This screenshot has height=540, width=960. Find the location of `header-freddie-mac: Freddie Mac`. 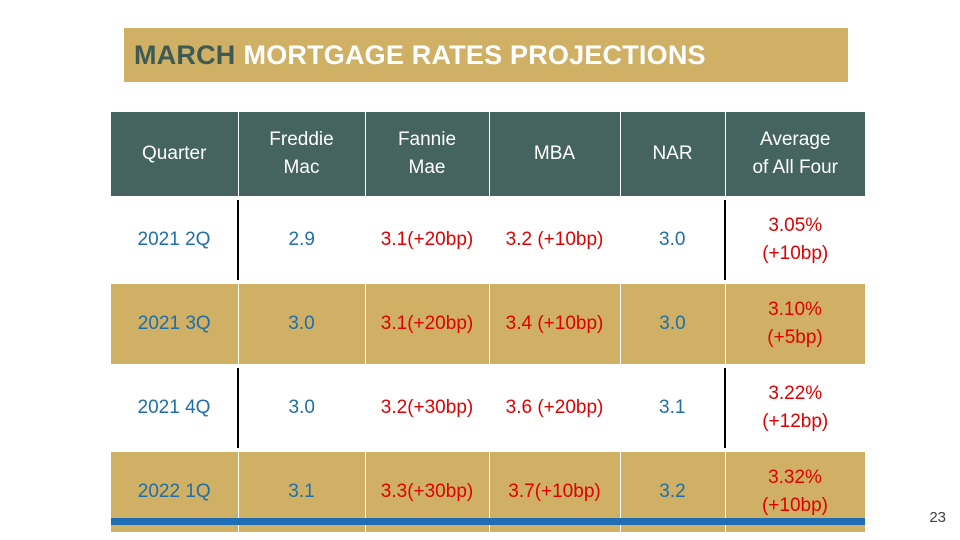

header-freddie-mac: Freddie Mac is located at coordinates (302, 155).